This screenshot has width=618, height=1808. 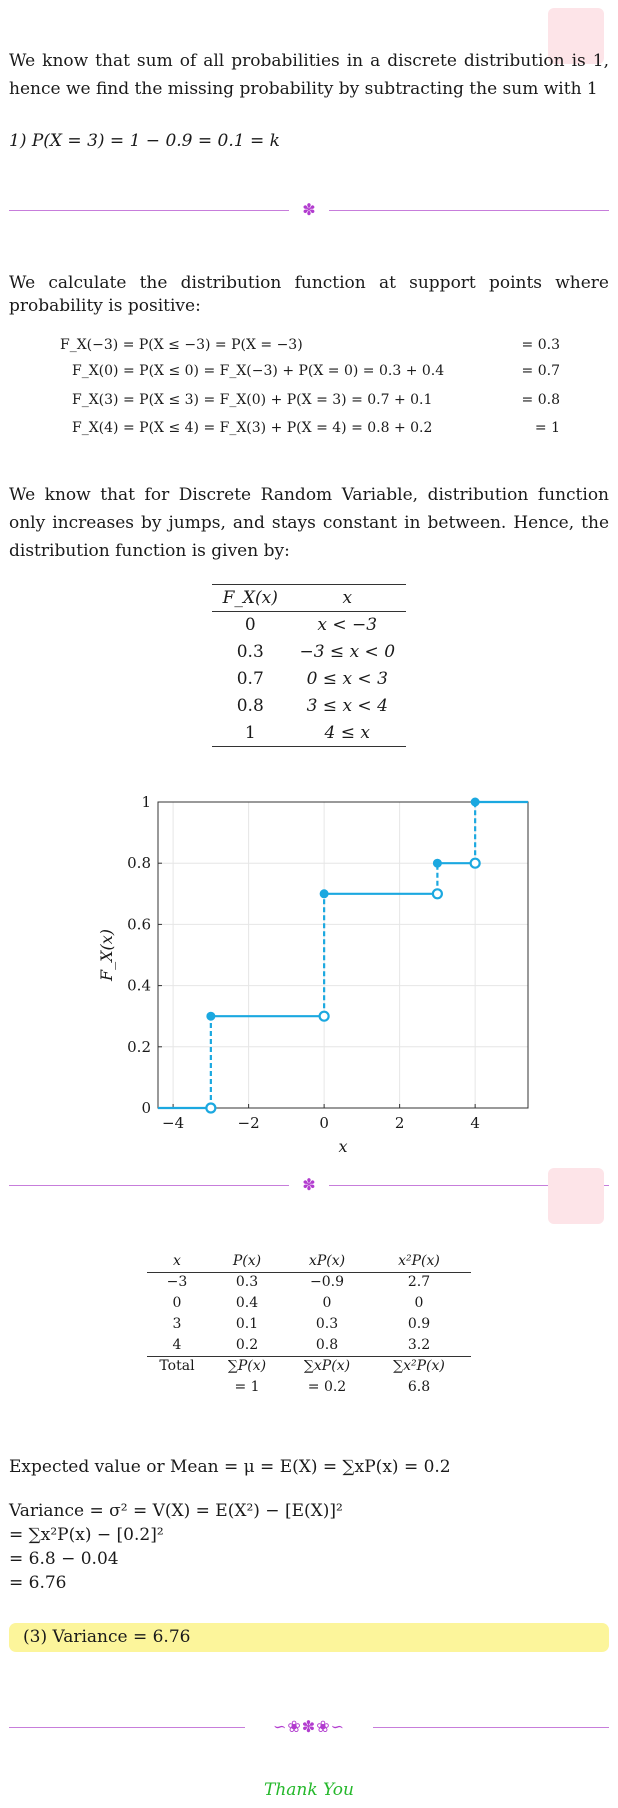 What do you see at coordinates (250, 679) in the screenshot?
I see `cdf-value: 0.7` at bounding box center [250, 679].